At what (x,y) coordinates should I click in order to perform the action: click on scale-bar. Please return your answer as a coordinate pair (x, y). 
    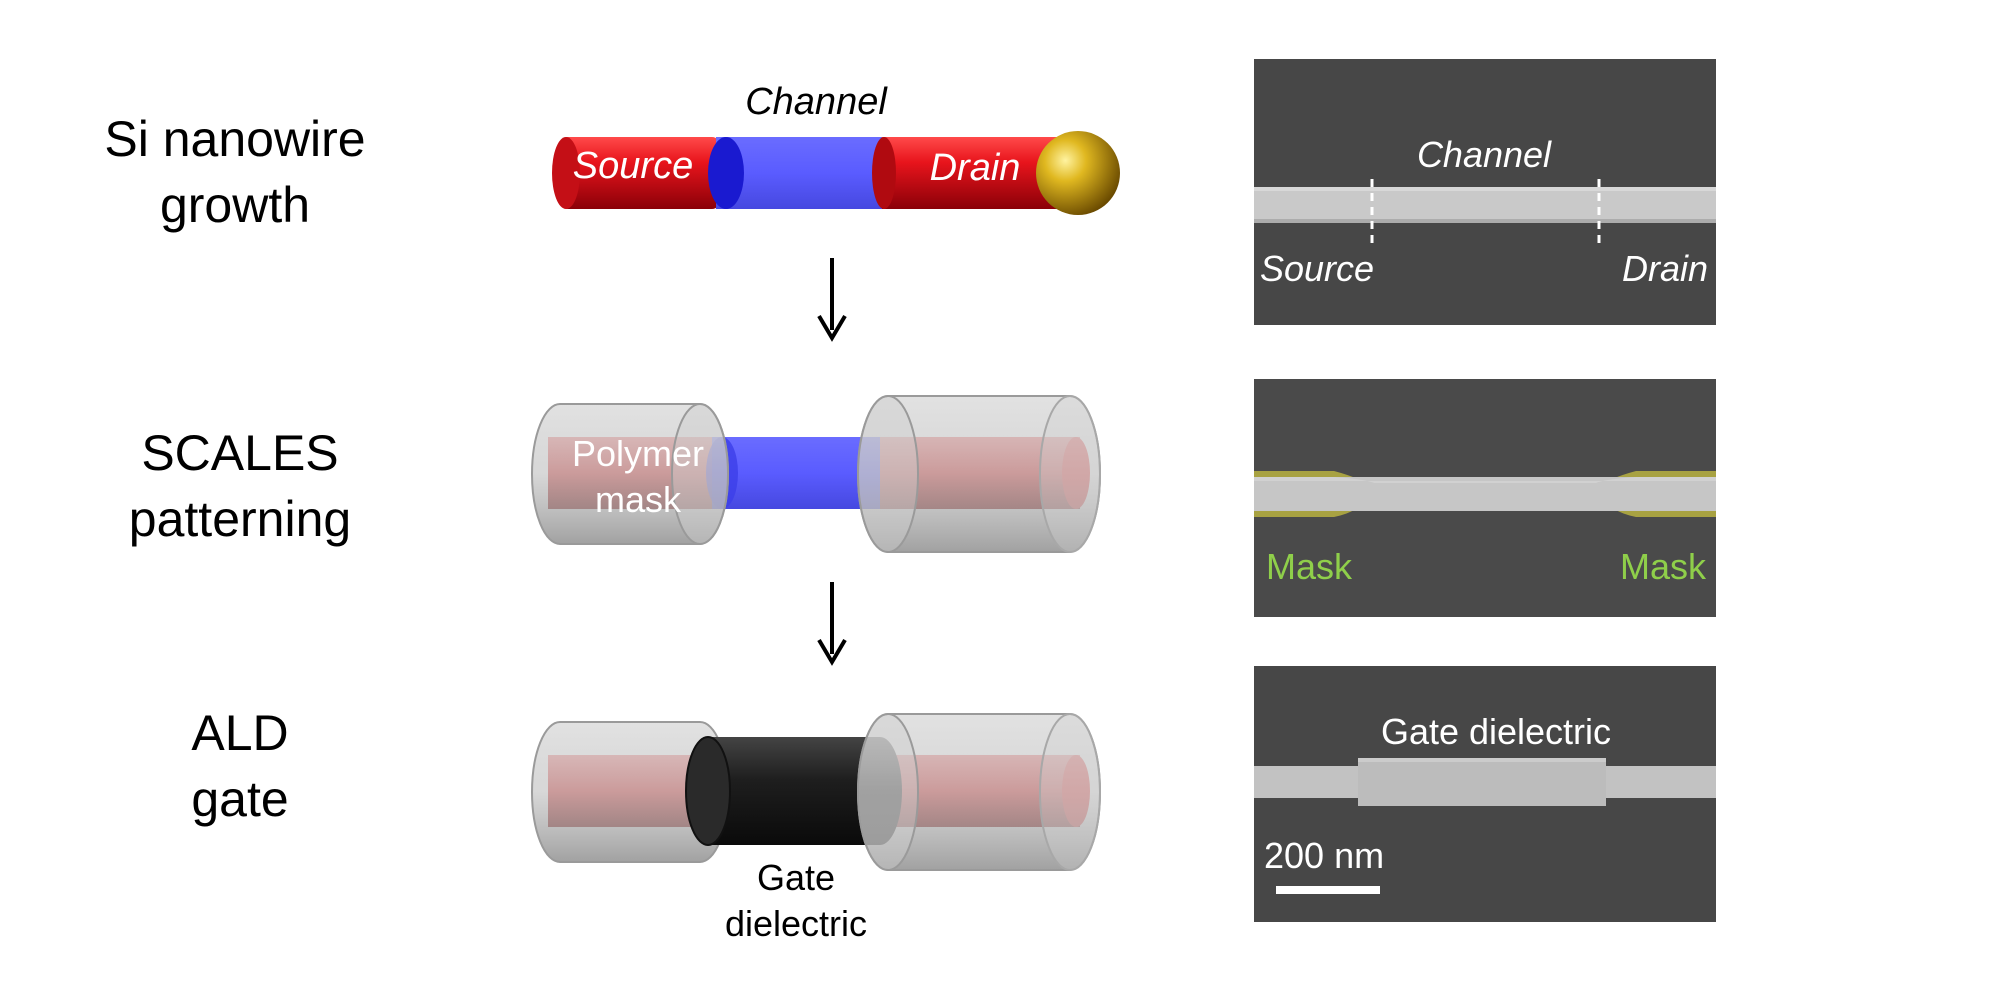
    Looking at the image, I should click on (1328, 890).